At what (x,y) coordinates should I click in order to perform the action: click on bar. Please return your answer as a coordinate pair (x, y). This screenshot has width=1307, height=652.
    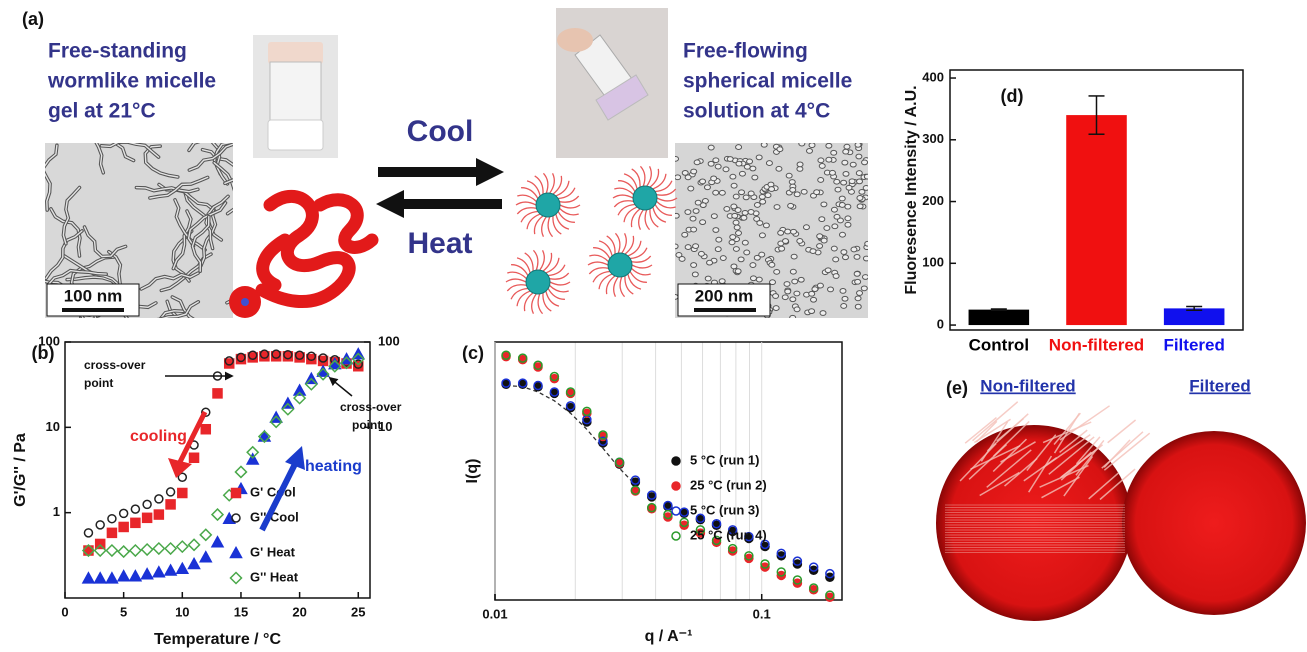
    Looking at the image, I should click on (1096, 220).